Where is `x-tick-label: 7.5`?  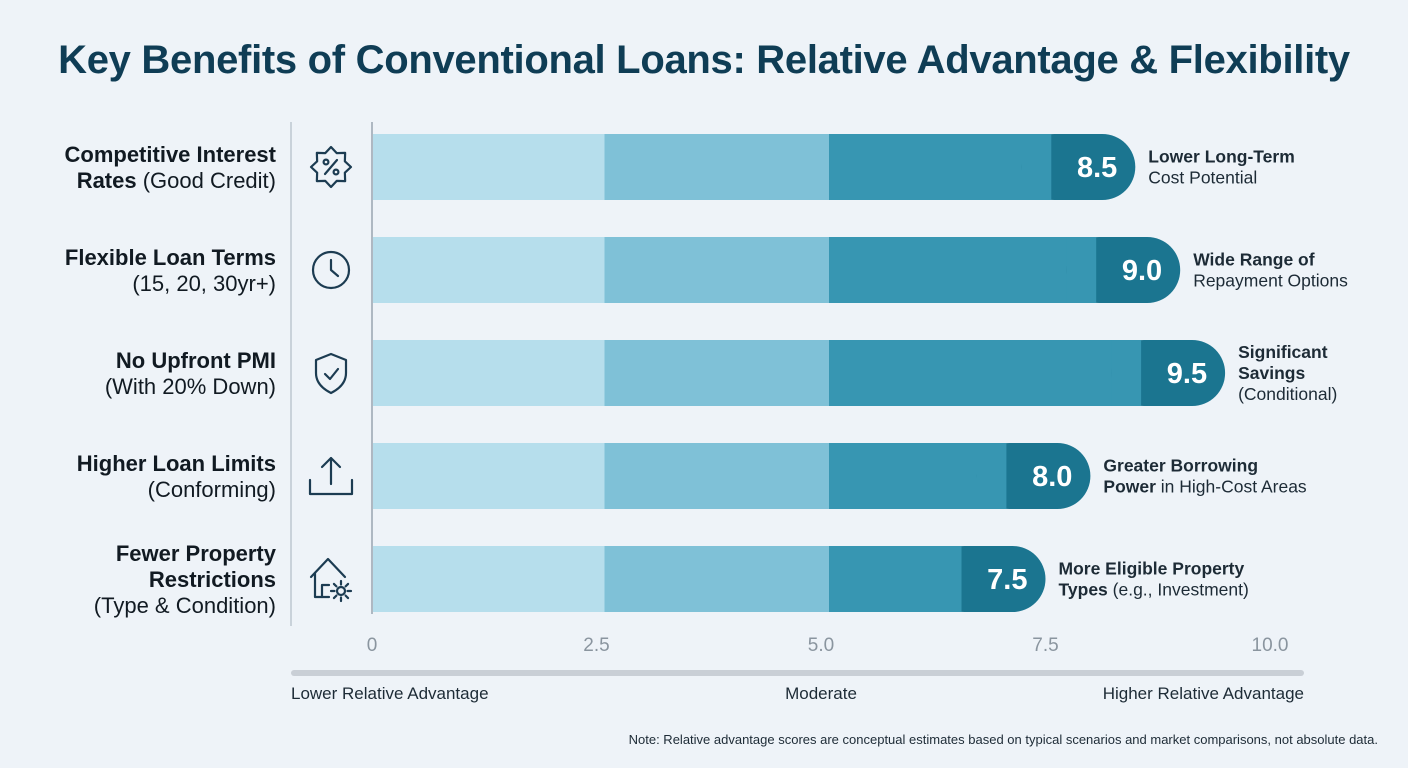
x-tick-label: 7.5 is located at coordinates (1045, 645).